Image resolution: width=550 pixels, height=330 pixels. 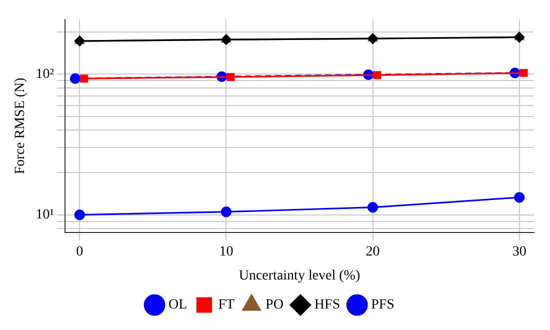 I want to click on y-tick-label: 10¹, so click(x=45, y=214).